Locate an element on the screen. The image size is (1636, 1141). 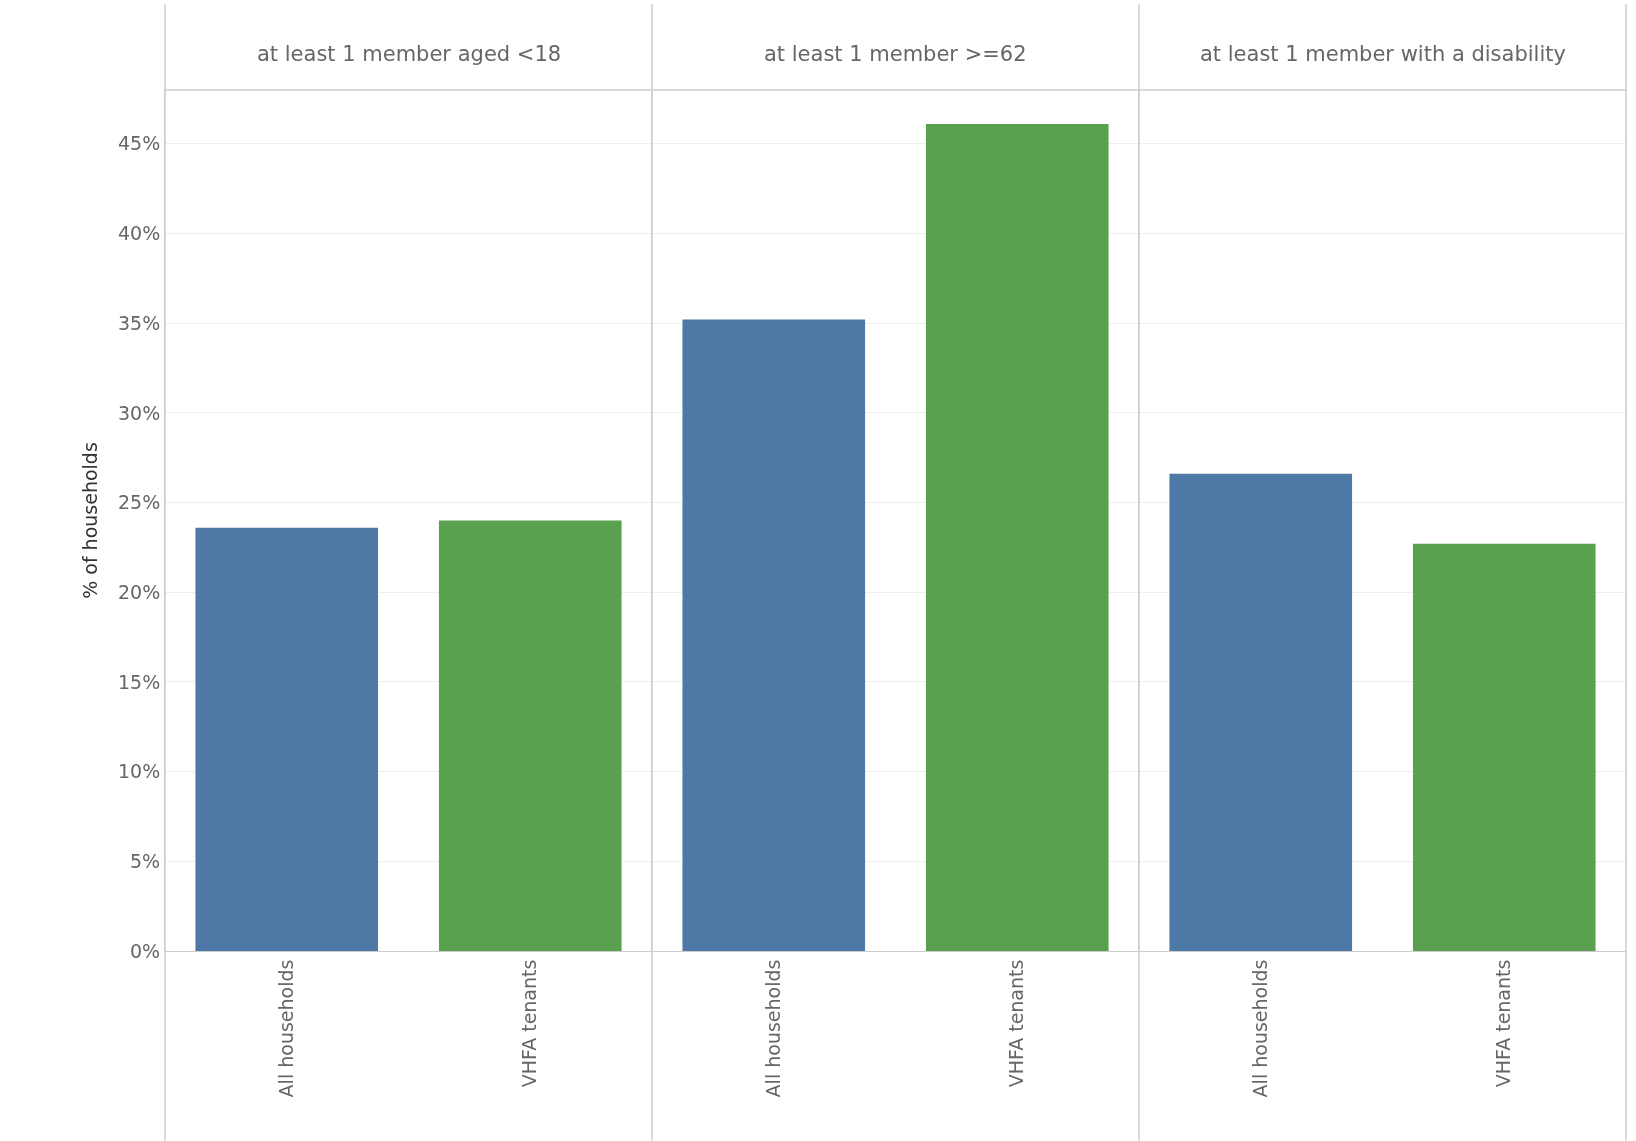
y-axis-title: % of households is located at coordinates (89, 520).